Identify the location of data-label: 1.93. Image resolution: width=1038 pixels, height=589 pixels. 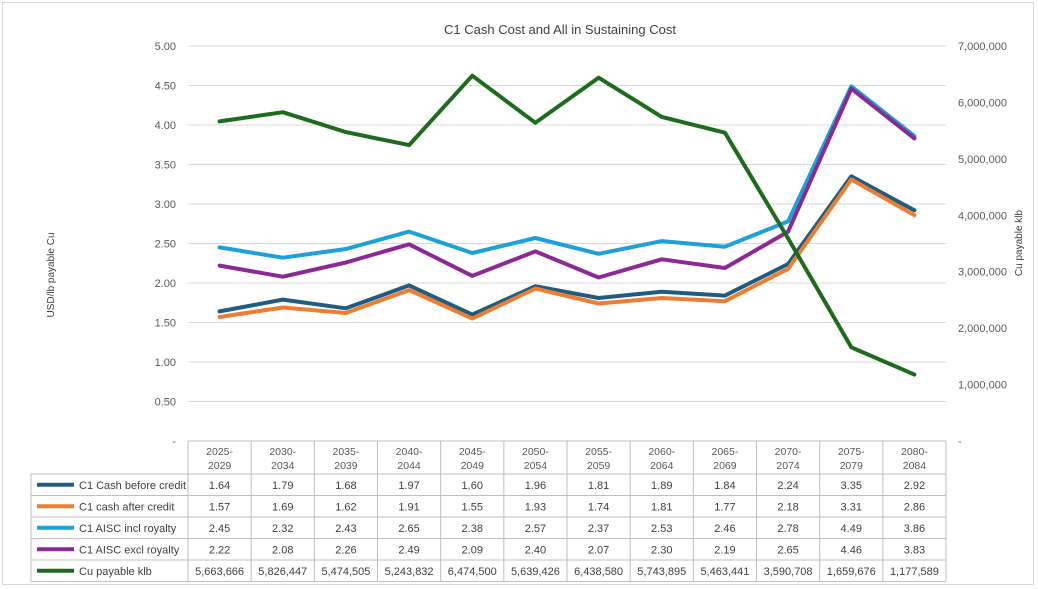
(535, 507).